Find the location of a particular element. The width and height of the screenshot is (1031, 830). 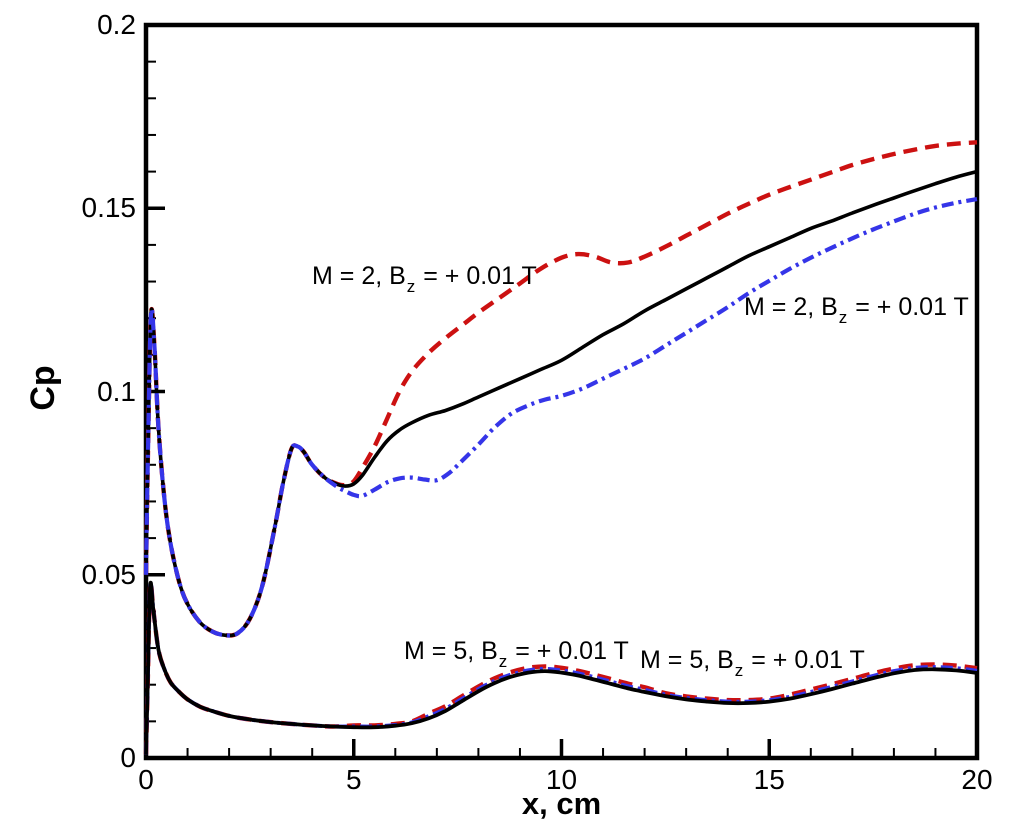

x-tick-label: 15 is located at coordinates (769, 779).